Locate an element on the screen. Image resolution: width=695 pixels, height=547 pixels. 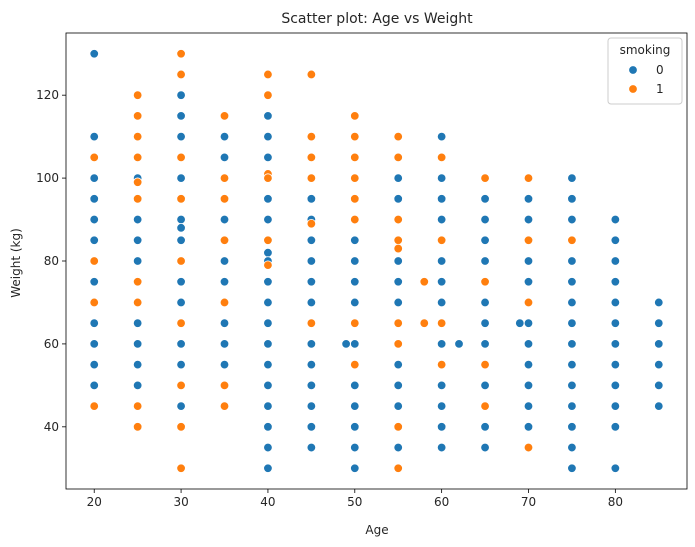
x-tick-label: 70 is located at coordinates (528, 502).